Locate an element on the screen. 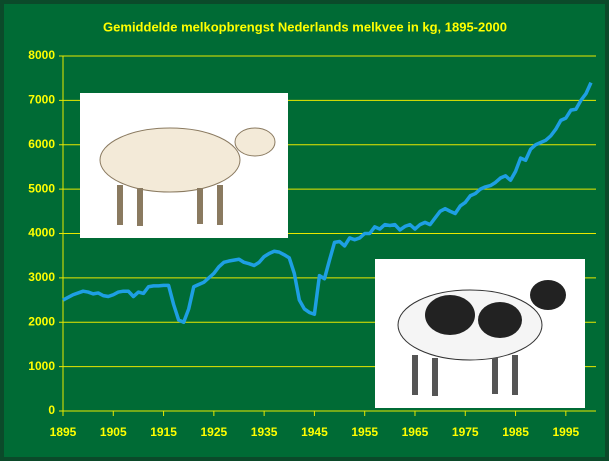  x-tick-label: 1985 is located at coordinates (515, 432).